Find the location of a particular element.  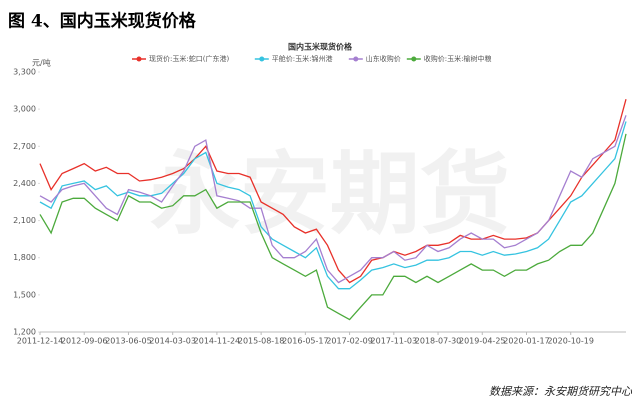

x-tick-label: 2016-05-17 is located at coordinates (305, 341).